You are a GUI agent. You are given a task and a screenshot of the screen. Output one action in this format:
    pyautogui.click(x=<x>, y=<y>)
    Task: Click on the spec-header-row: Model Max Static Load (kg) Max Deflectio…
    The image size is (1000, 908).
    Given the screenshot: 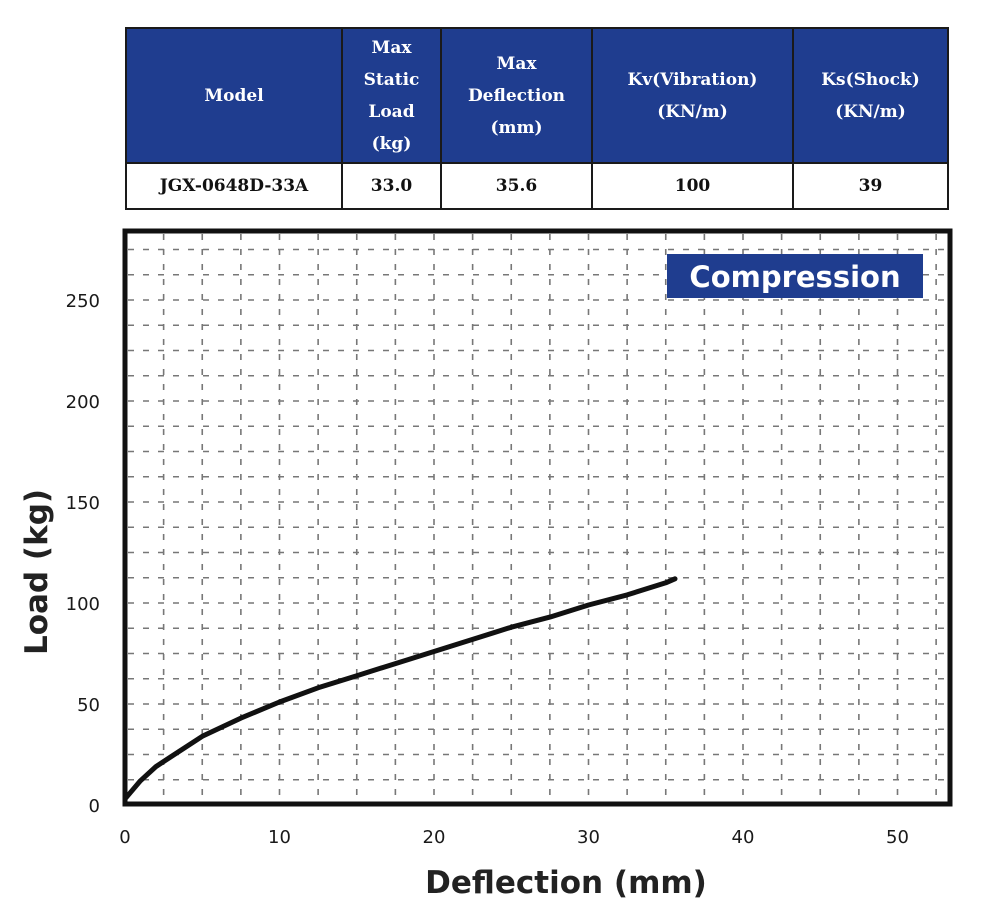 What is the action you would take?
    pyautogui.click(x=537, y=95)
    